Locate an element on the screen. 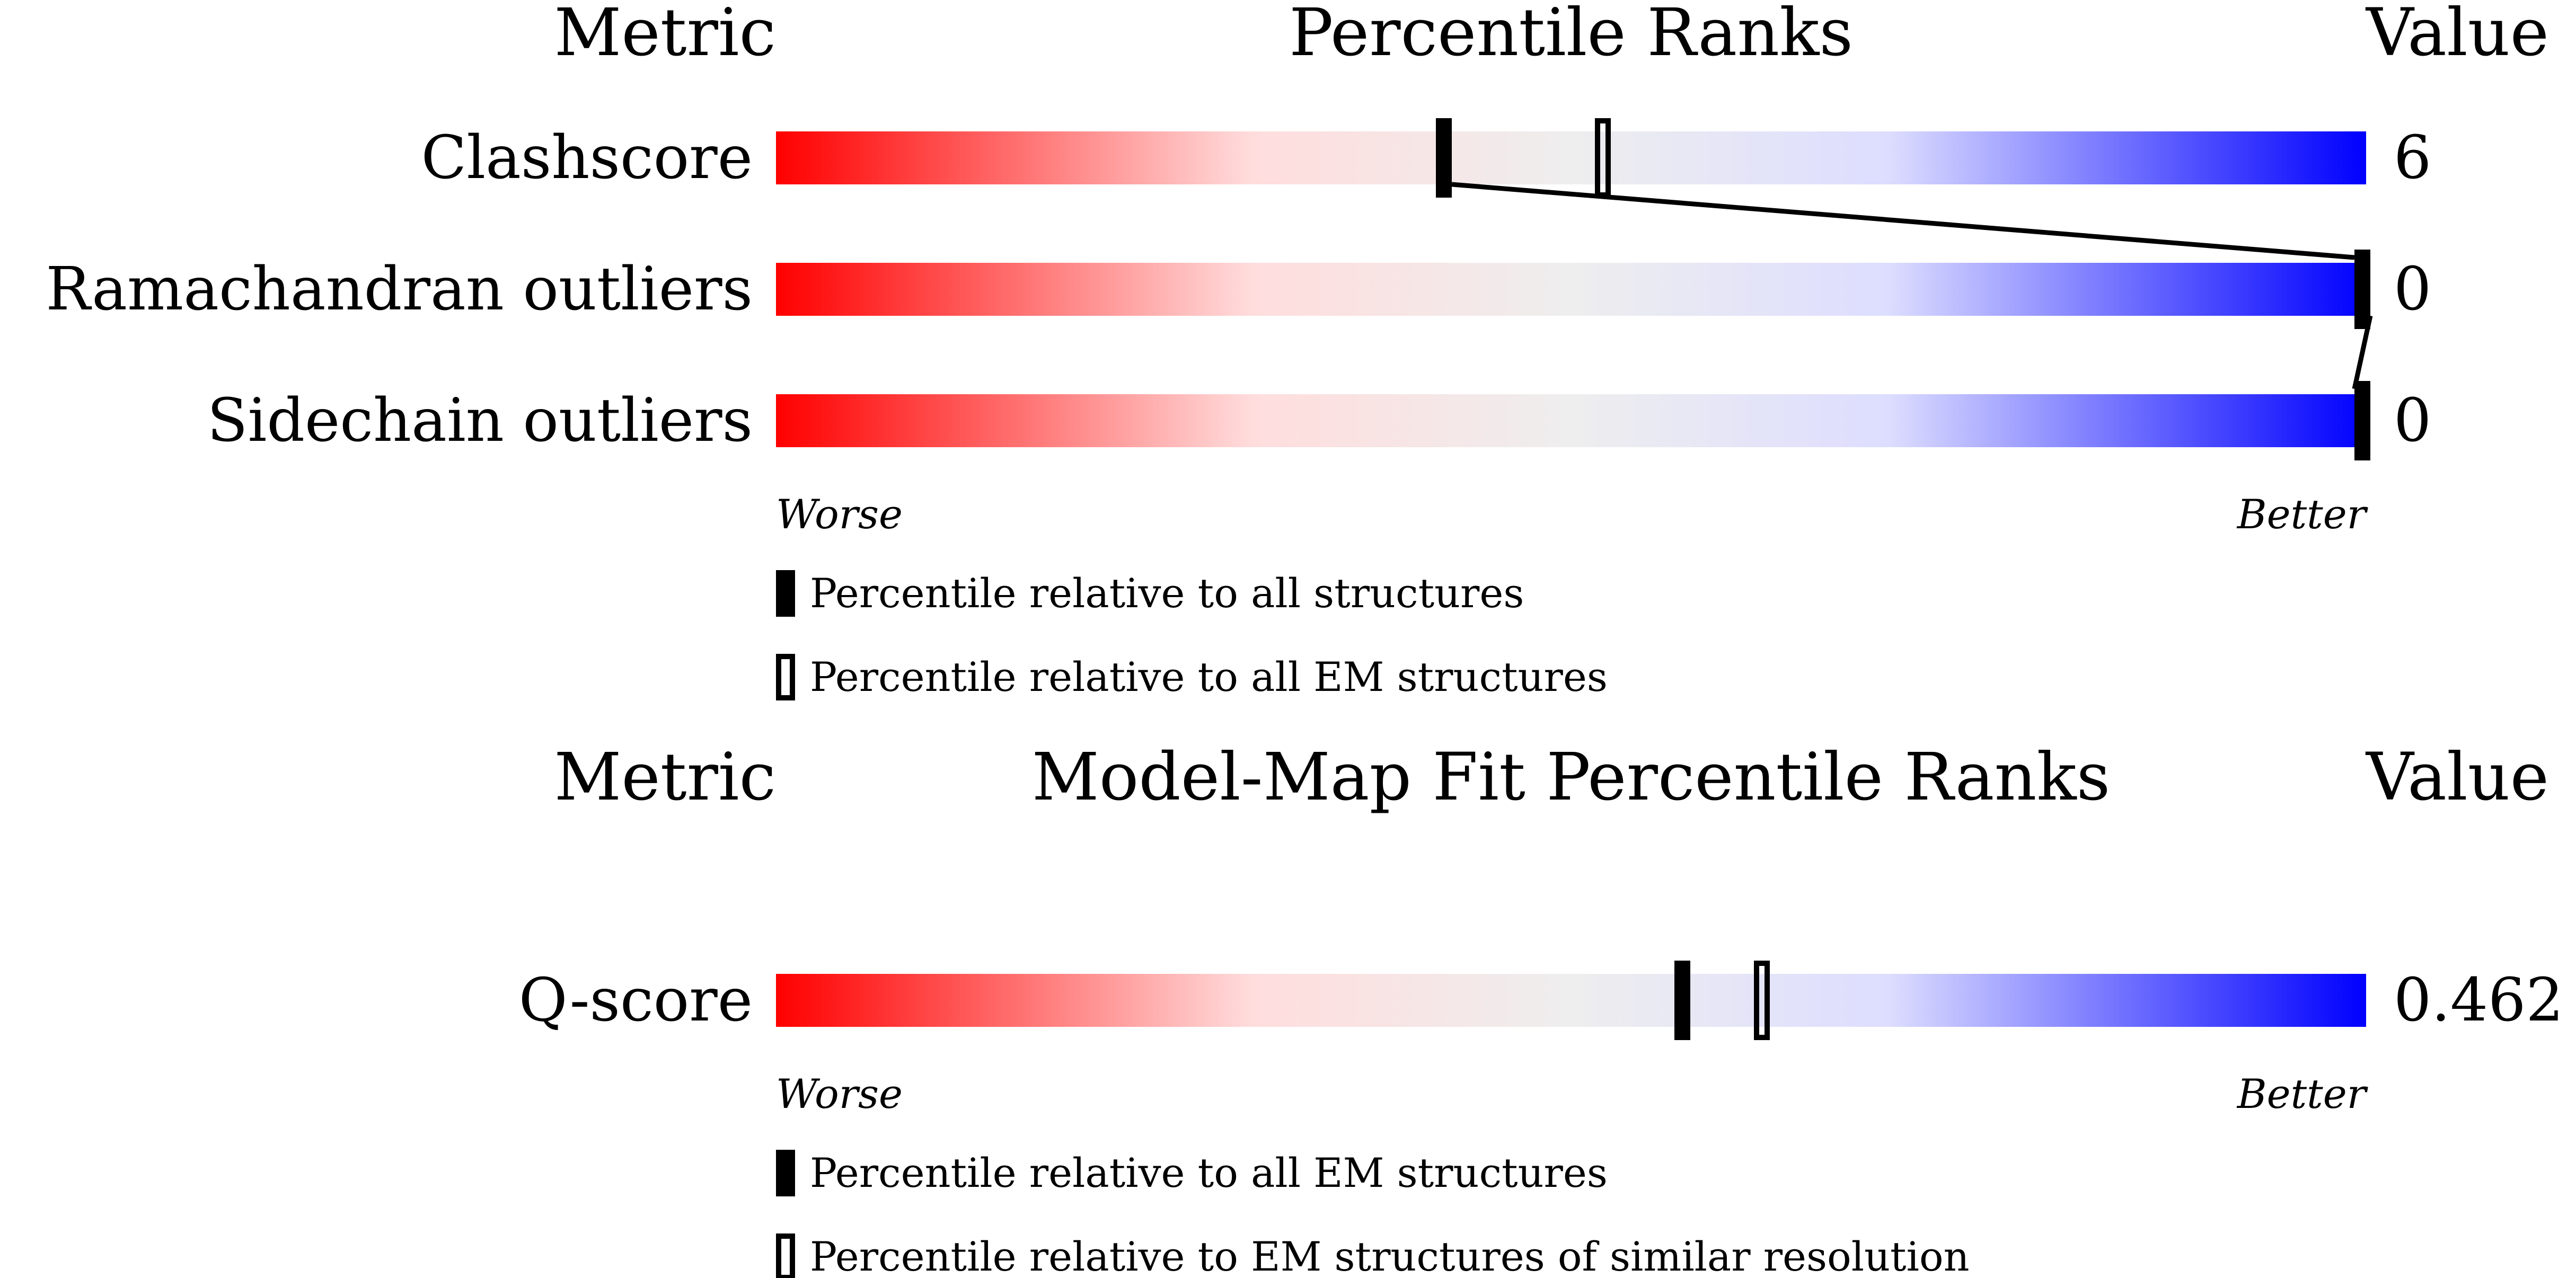 This screenshot has height=1278, width=2576. metric-label: Ramachandran outliers is located at coordinates (399, 289).